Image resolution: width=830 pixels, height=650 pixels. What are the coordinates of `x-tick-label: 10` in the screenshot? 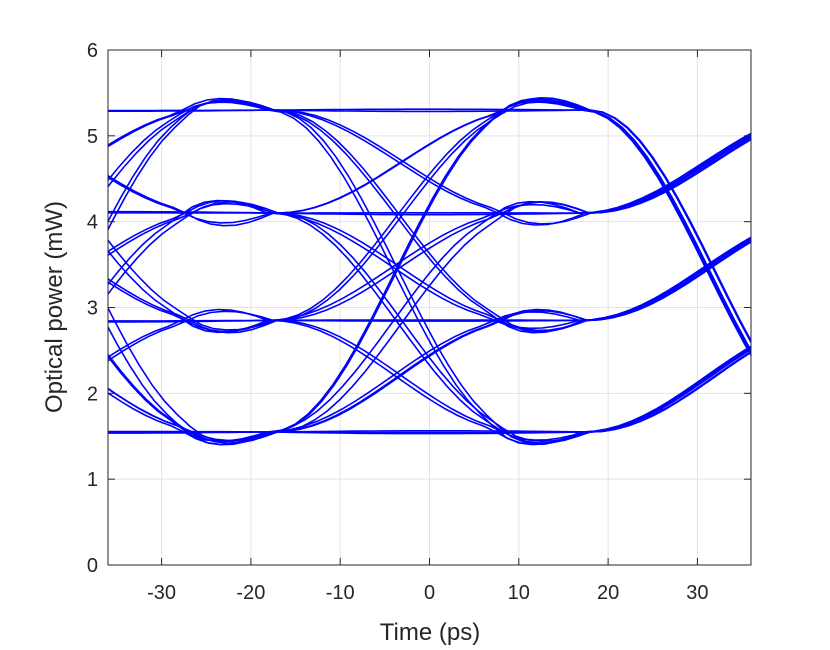 It's located at (519, 593).